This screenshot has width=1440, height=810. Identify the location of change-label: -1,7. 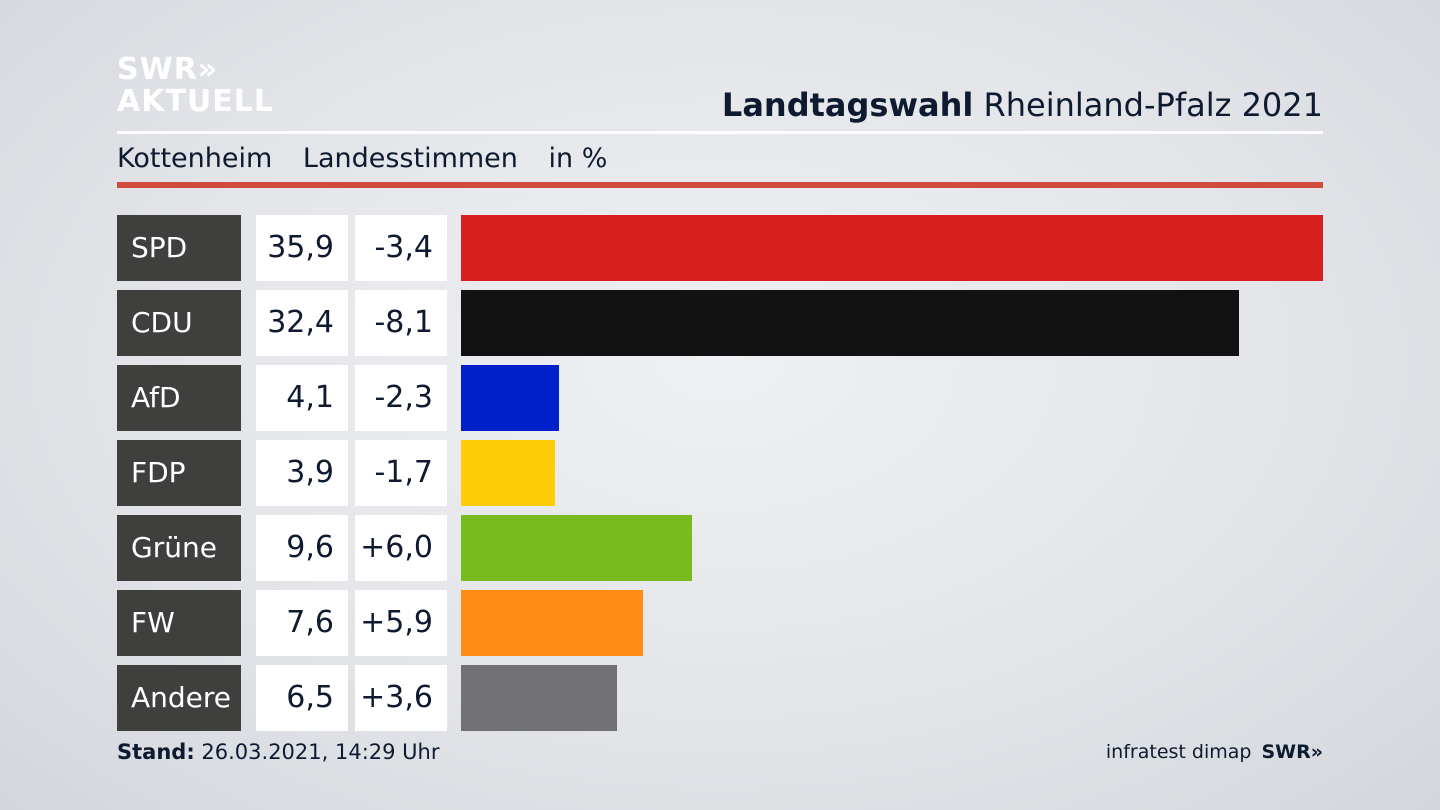
(401, 473).